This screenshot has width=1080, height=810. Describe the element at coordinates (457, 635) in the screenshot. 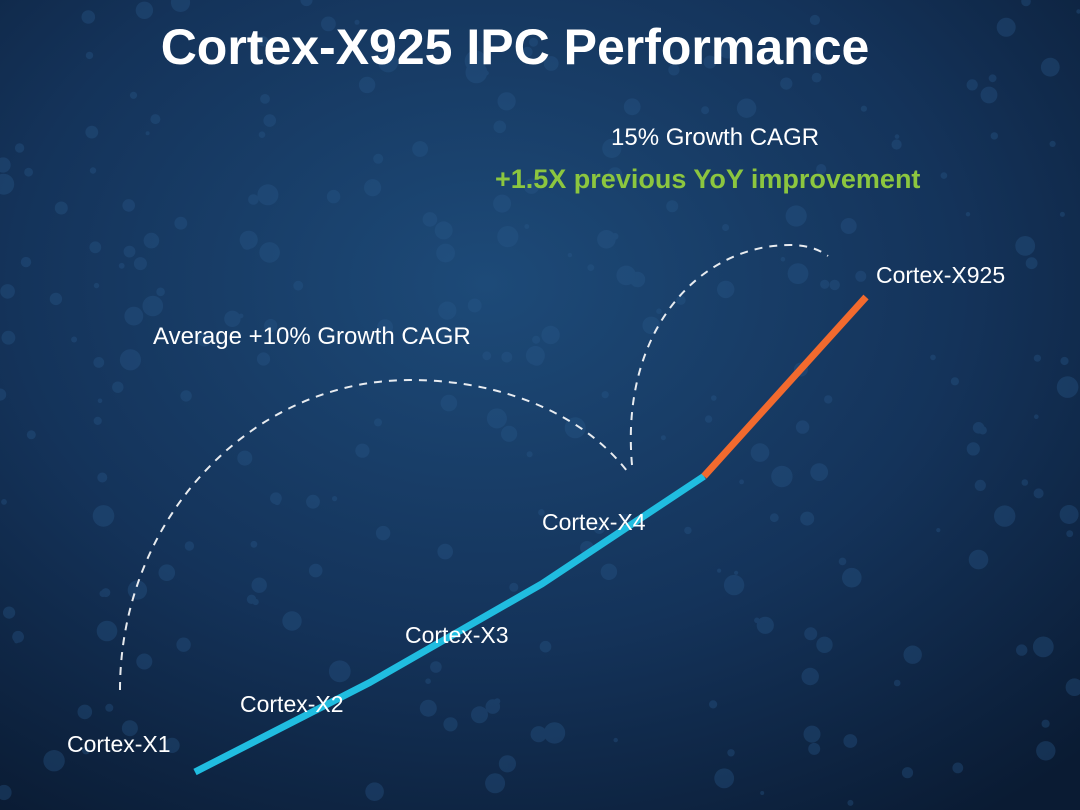

I see `point-label-3: Cortex-X3` at that location.